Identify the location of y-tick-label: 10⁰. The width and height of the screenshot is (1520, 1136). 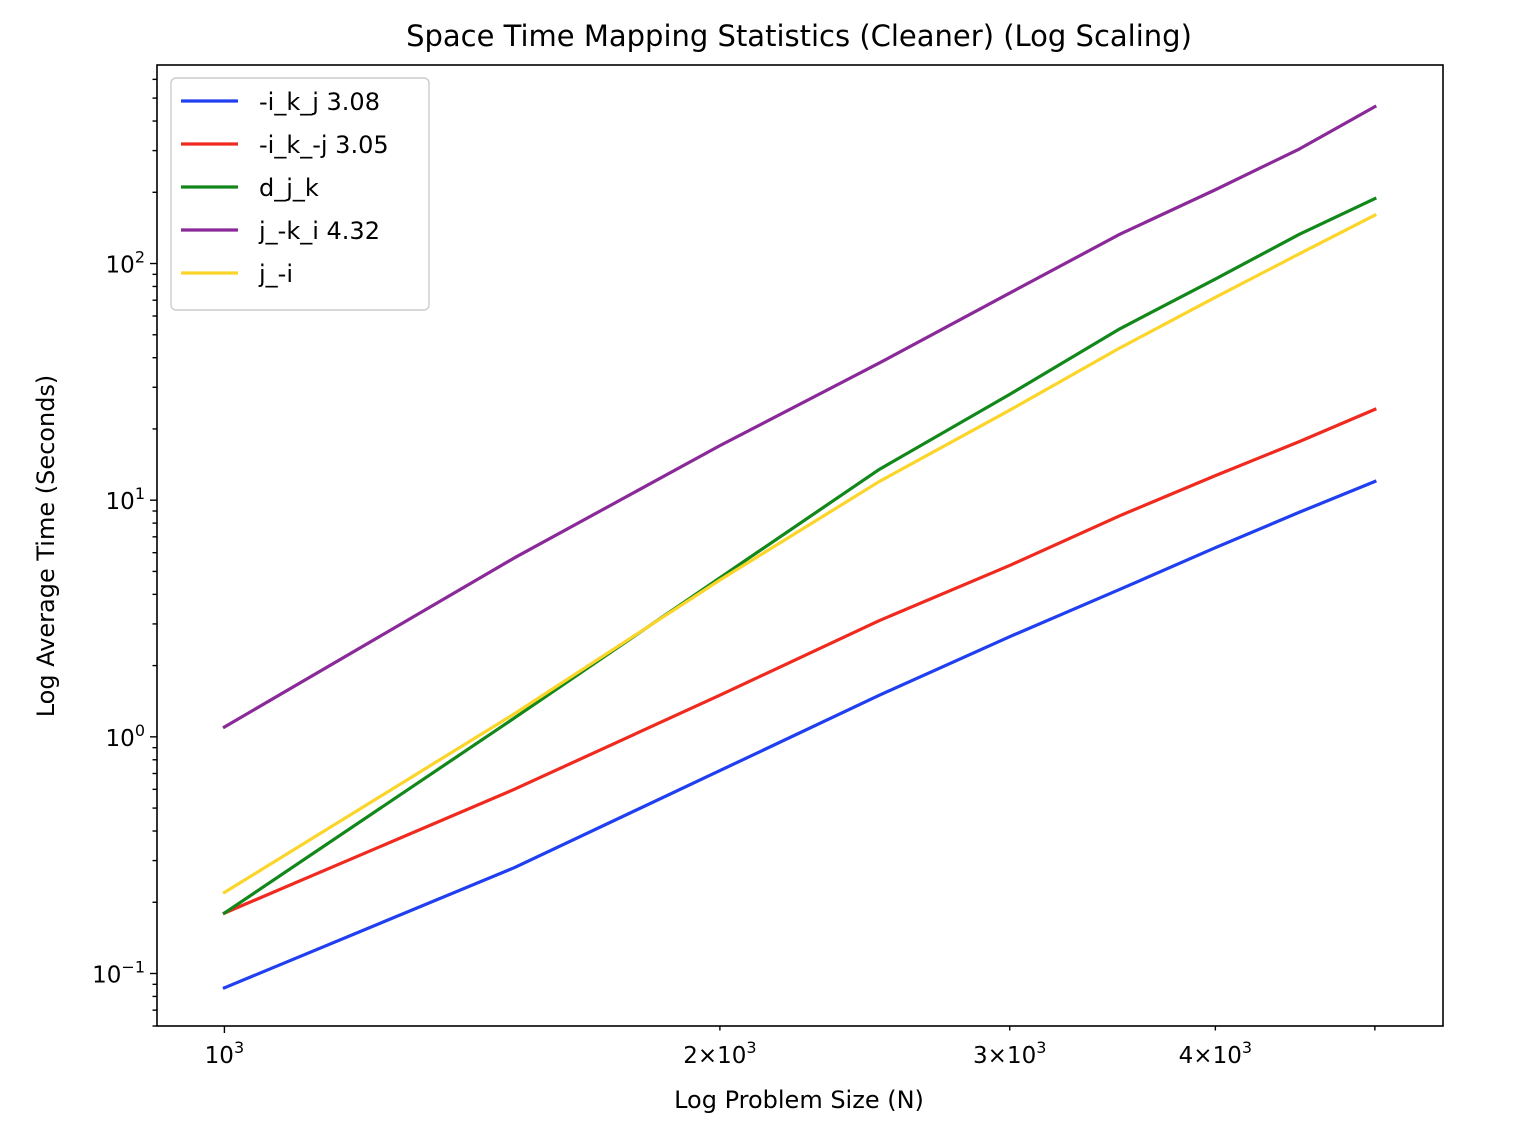
(125, 736).